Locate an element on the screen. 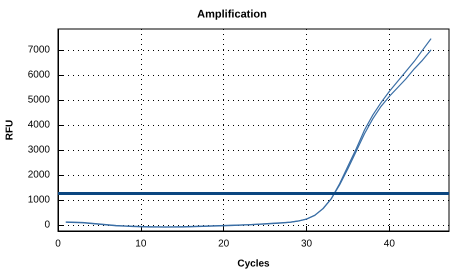  x-tick-label: 0 is located at coordinates (58, 244).